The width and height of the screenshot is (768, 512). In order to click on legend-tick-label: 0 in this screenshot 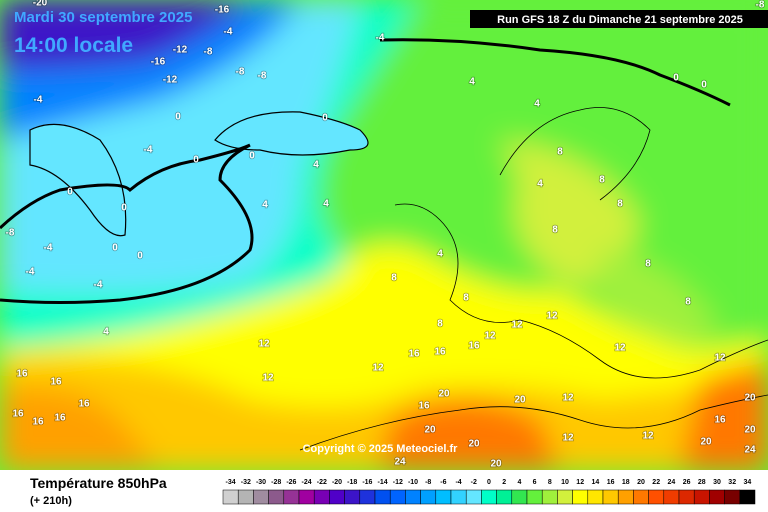, I will do `click(489, 482)`.